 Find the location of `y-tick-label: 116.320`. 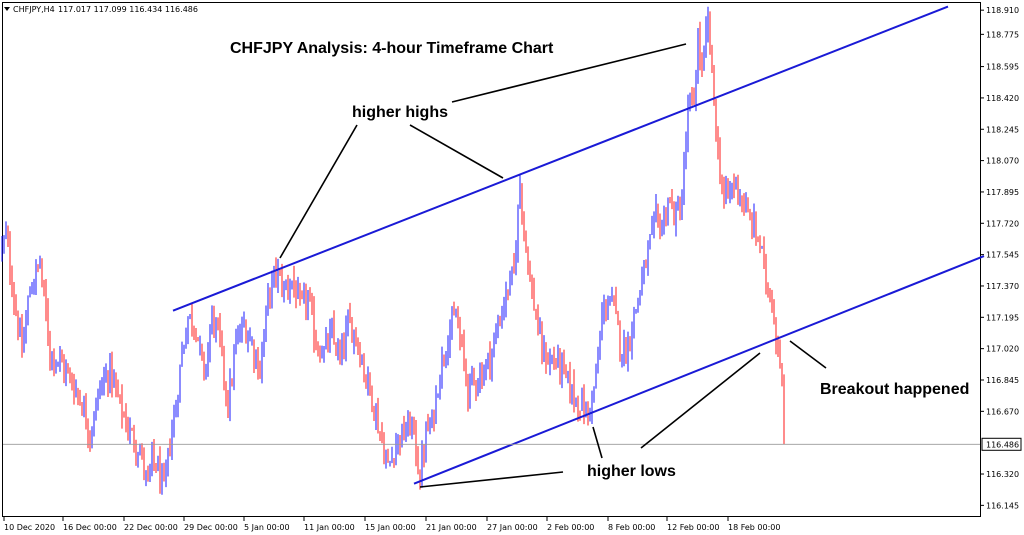

y-tick-label: 116.320 is located at coordinates (1002, 474).